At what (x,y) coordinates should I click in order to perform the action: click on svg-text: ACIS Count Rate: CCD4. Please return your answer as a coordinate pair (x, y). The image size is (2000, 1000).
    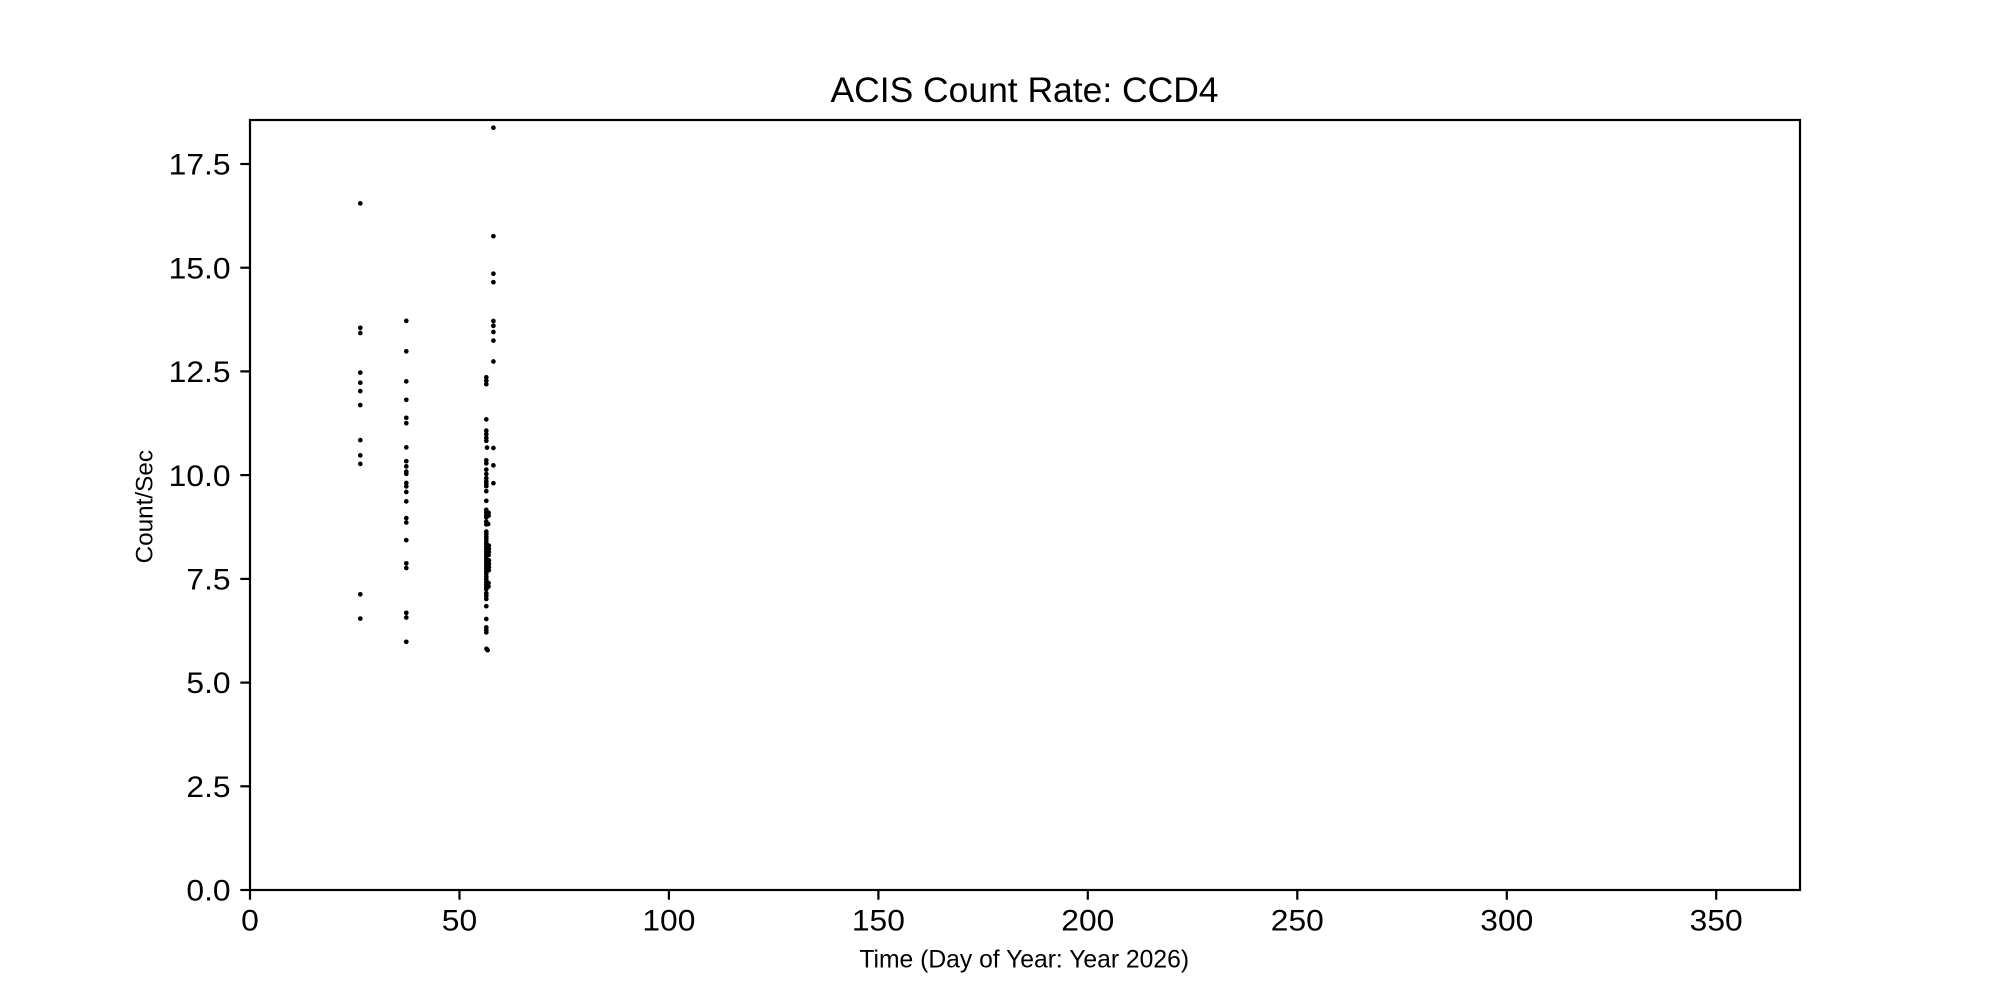
    Looking at the image, I should click on (1025, 90).